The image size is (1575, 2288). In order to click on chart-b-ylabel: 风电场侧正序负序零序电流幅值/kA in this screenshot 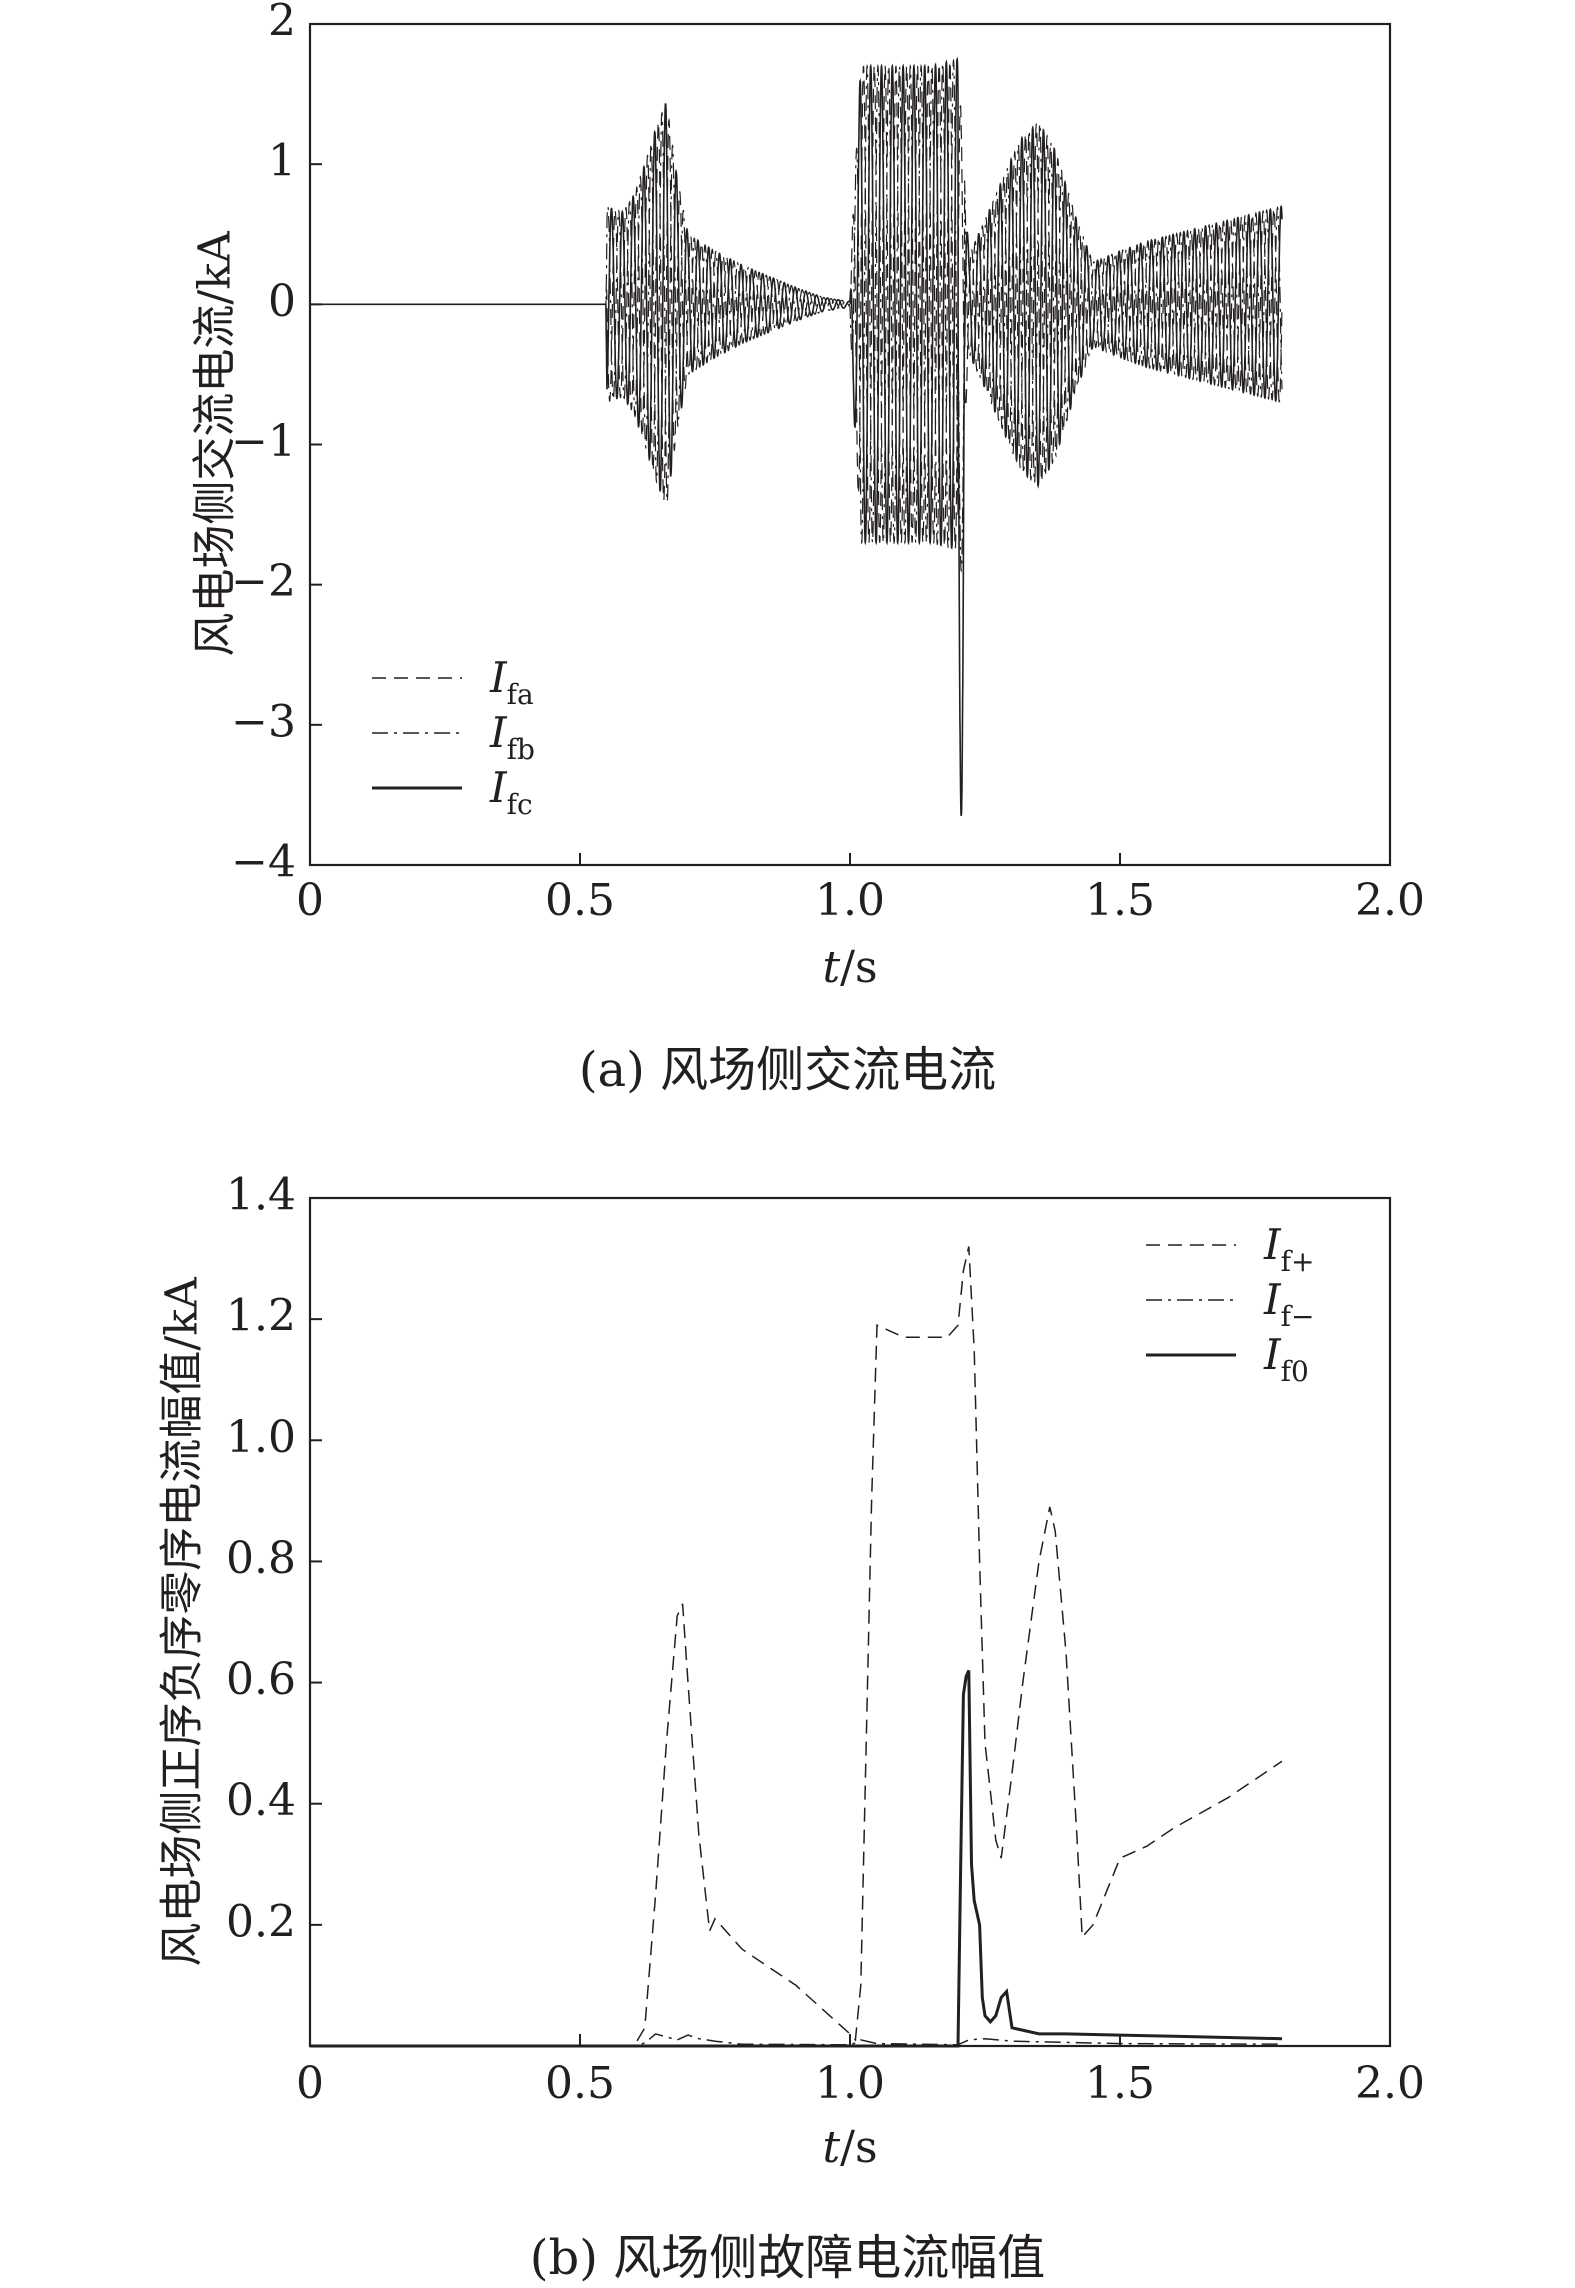, I will do `click(182, 1621)`.